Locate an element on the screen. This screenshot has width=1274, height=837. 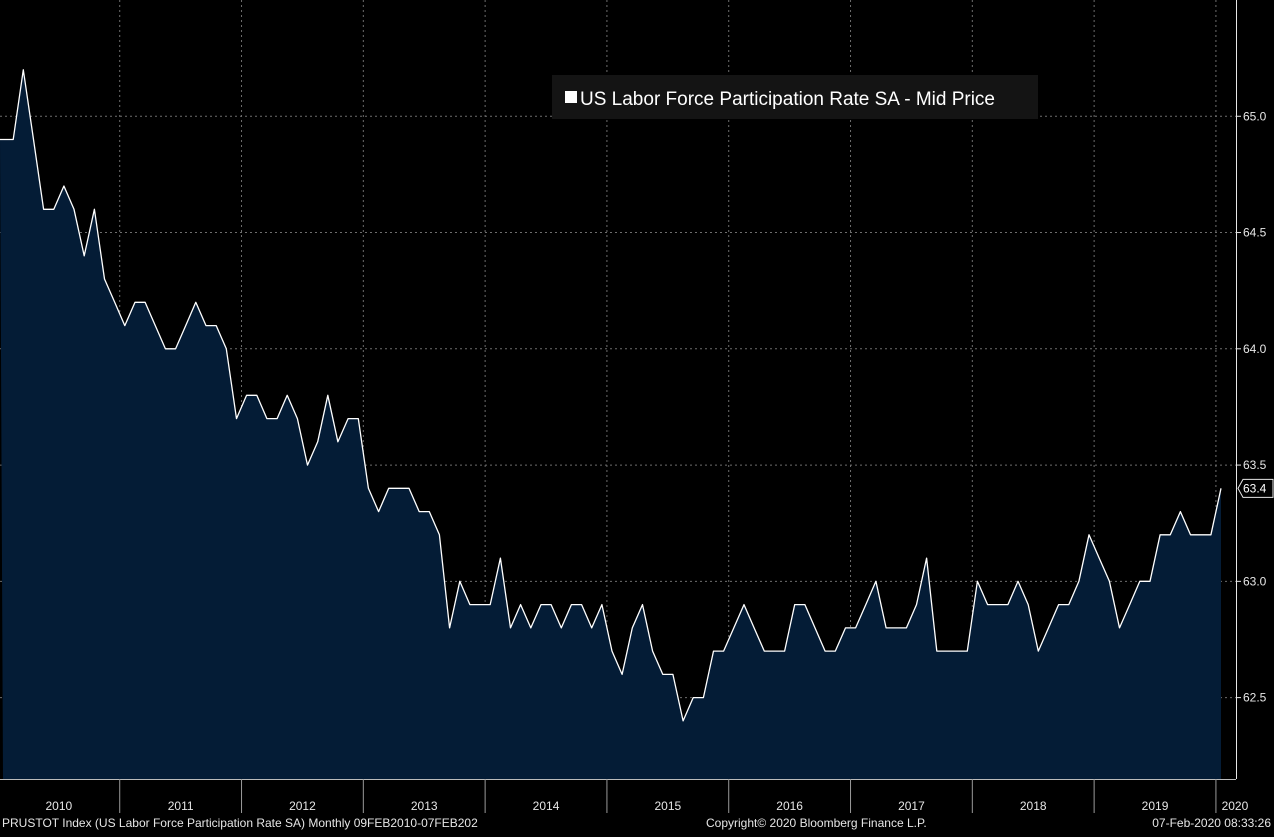
y-axis-ticks: 62.5 63.0 63.5 64.0 64.5 65.0 is located at coordinates (1251, 407).